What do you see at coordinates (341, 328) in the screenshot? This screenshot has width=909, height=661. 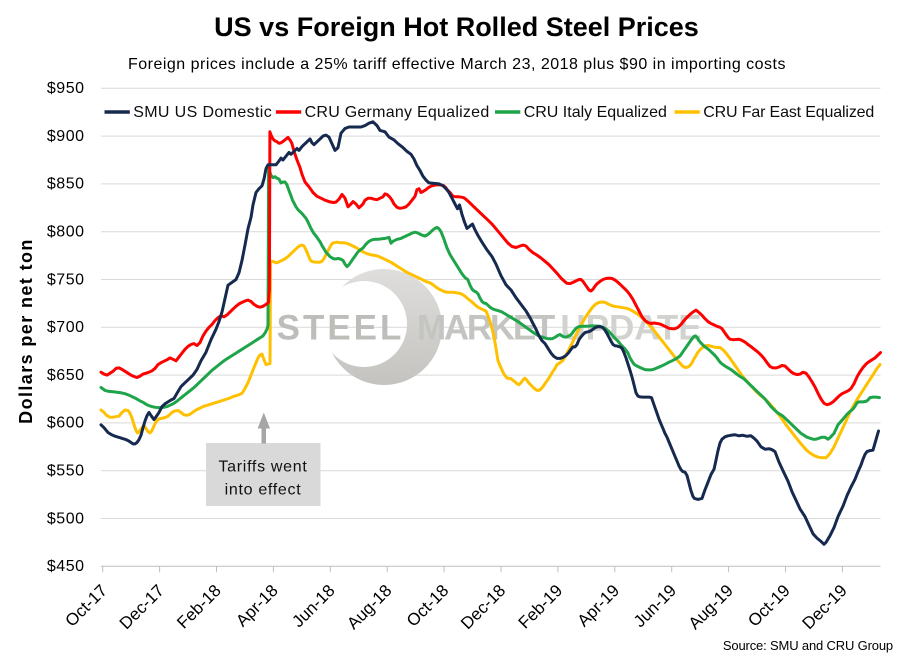 I see `svg-text: STEEL` at bounding box center [341, 328].